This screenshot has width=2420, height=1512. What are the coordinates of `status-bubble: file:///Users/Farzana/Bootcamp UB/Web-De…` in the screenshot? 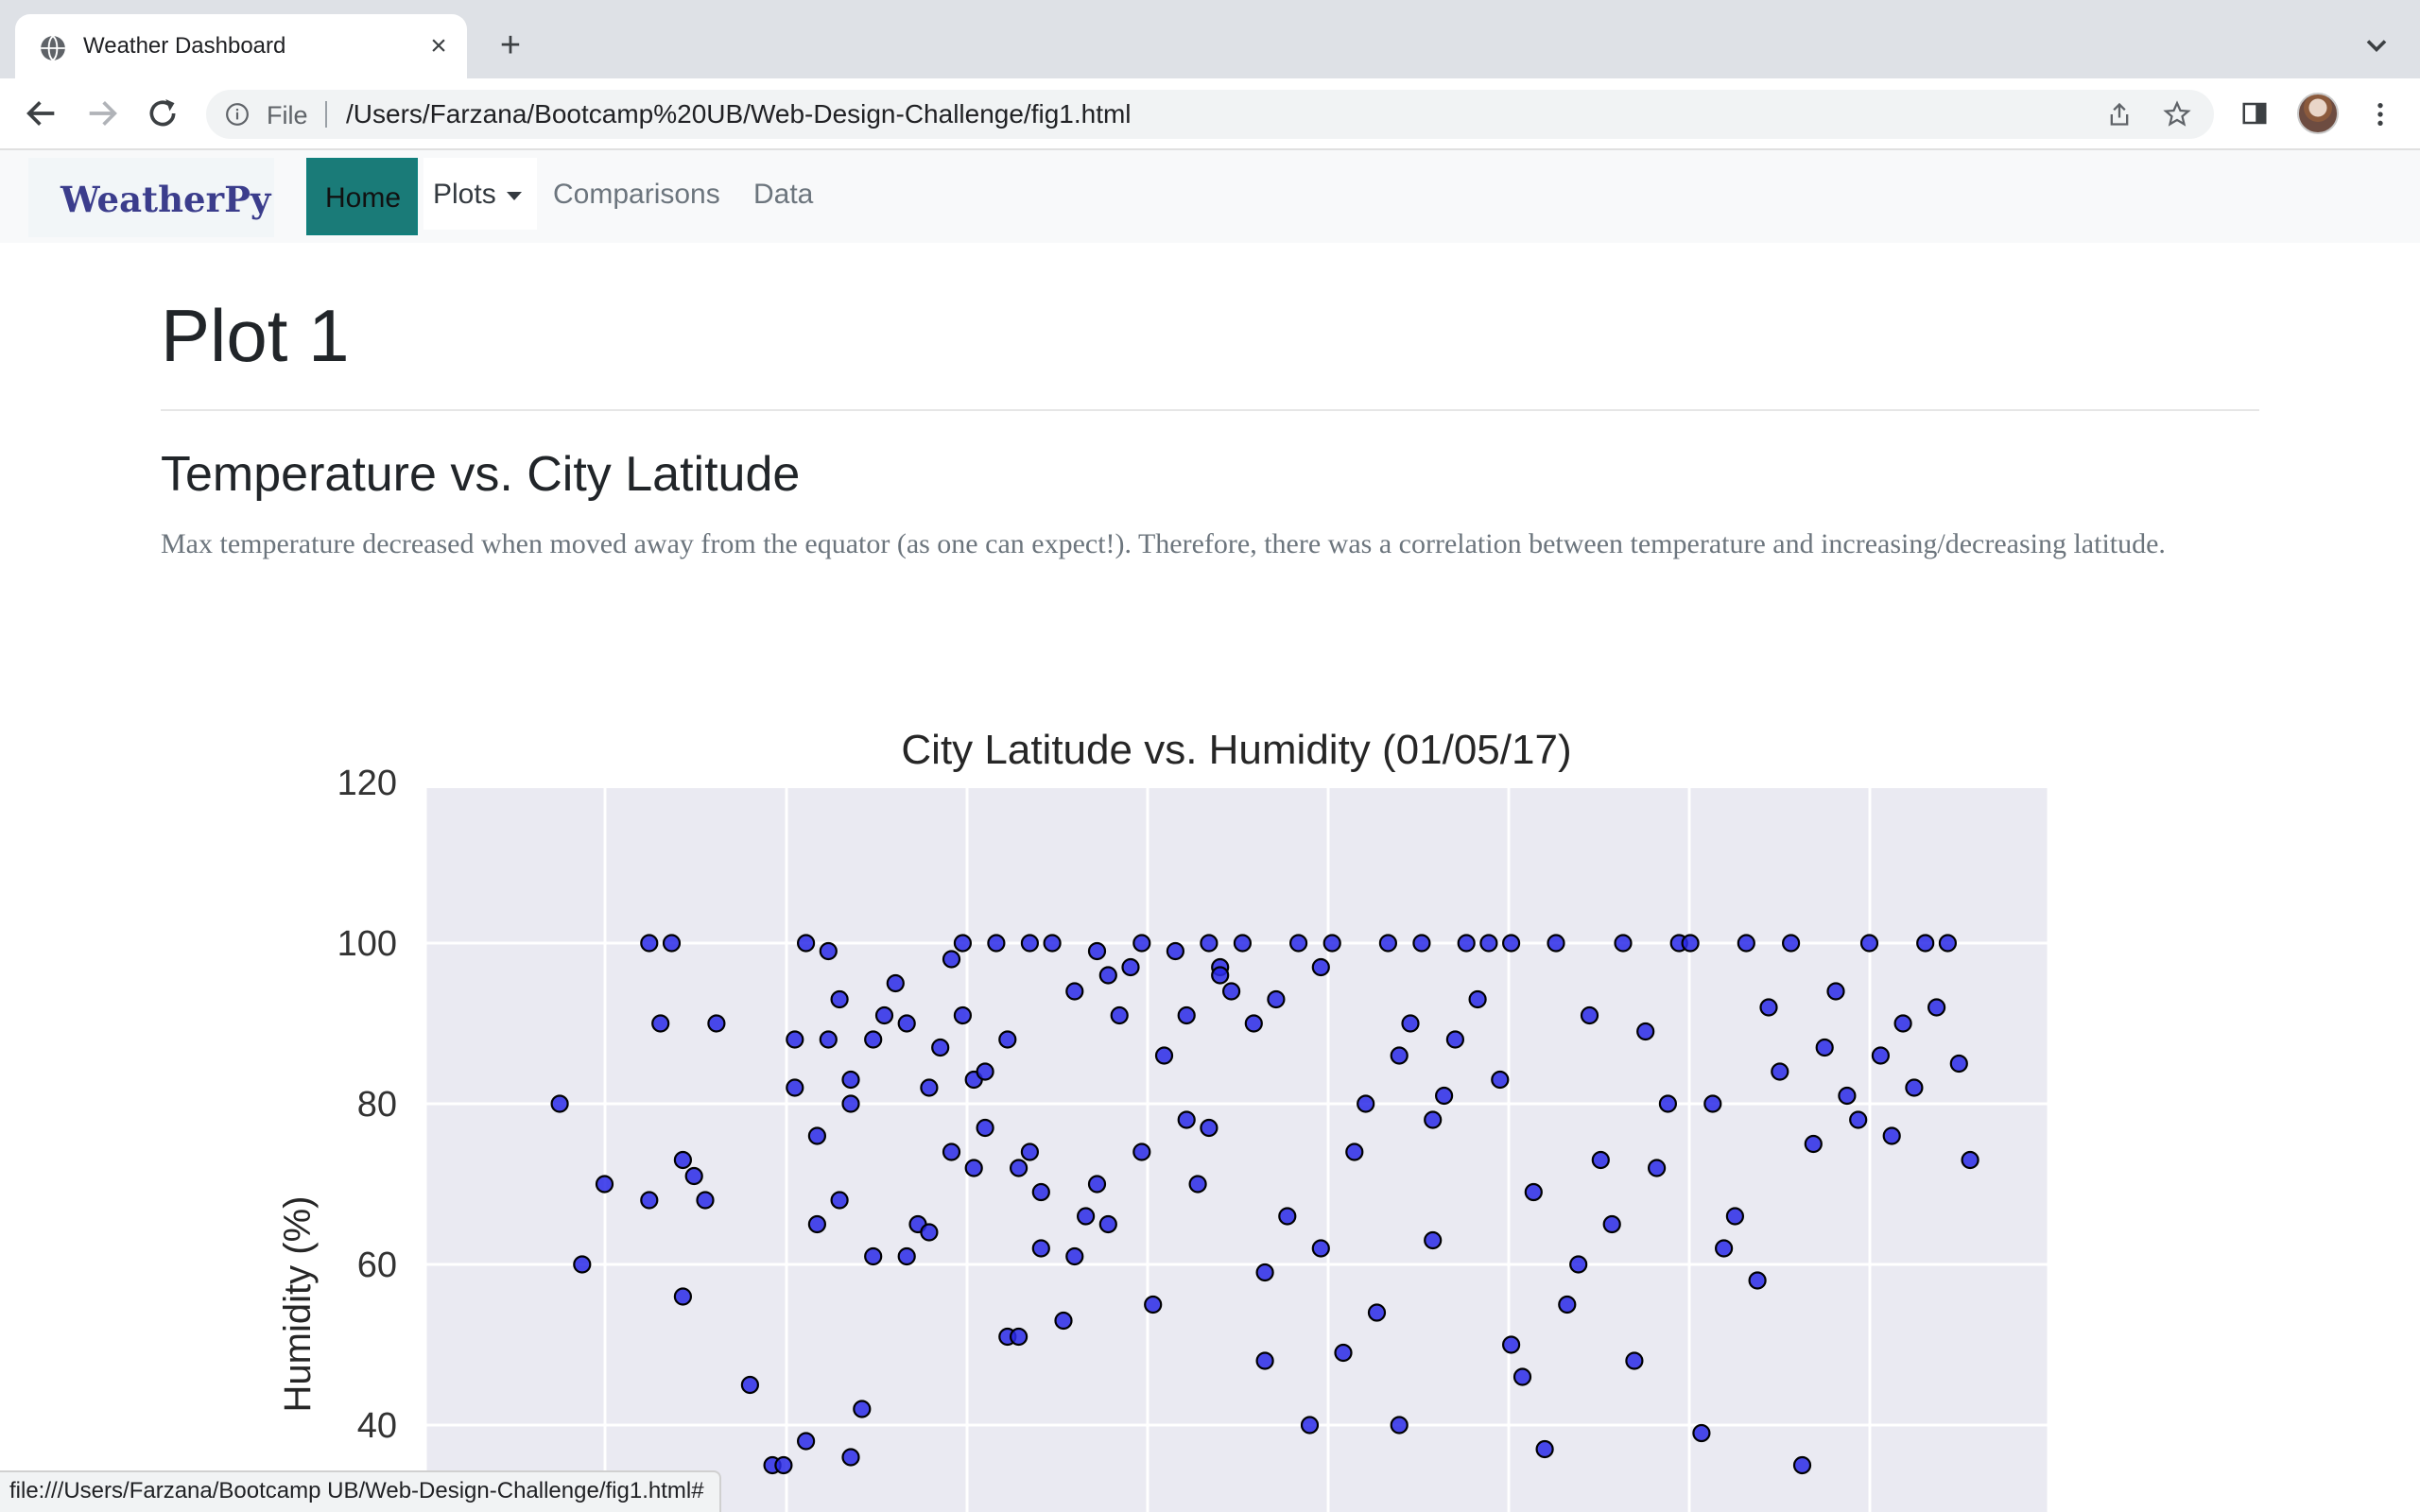 It's located at (360, 1491).